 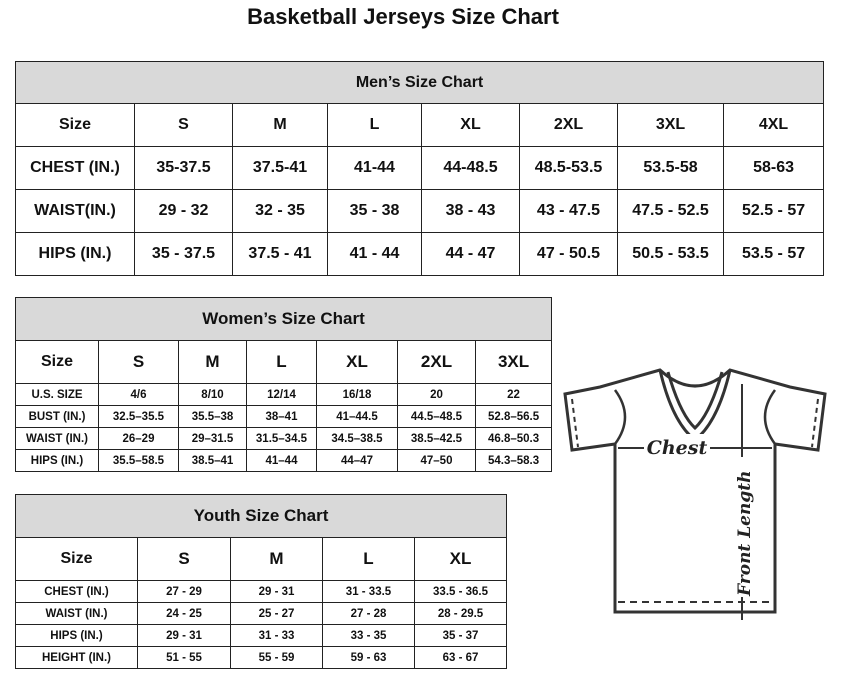 What do you see at coordinates (470, 254) in the screenshot?
I see `table-cell: 44 - 47` at bounding box center [470, 254].